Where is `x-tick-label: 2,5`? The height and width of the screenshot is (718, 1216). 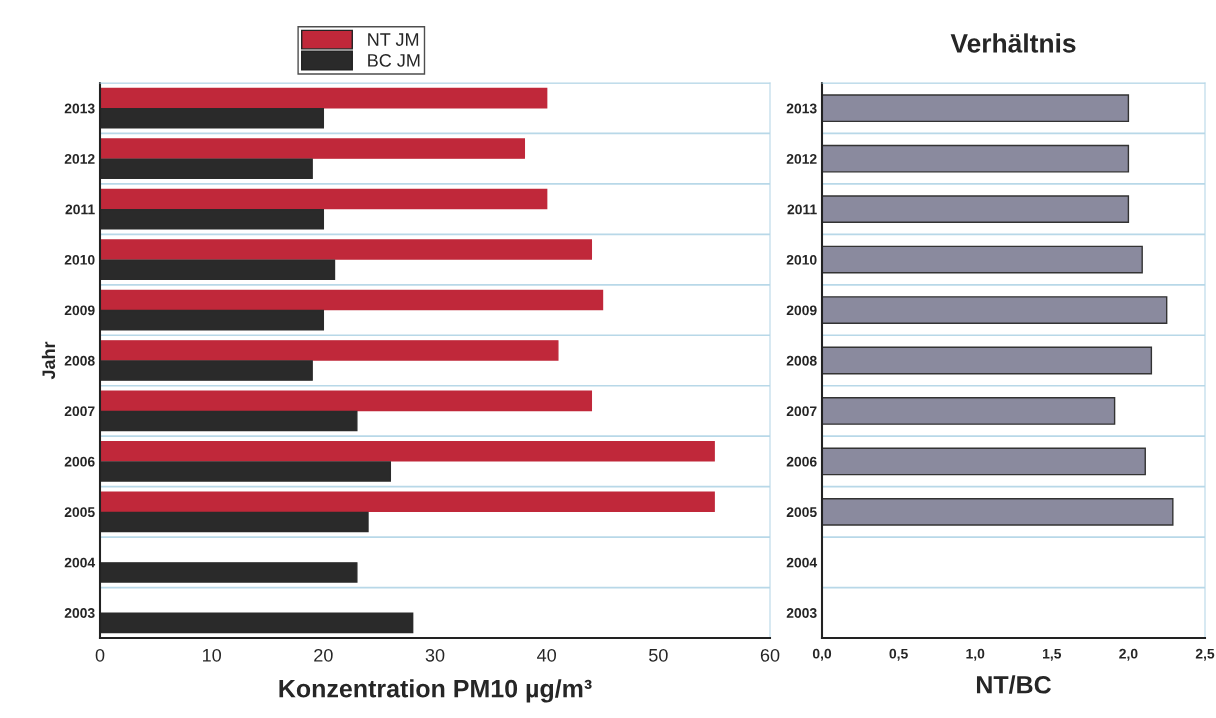
x-tick-label: 2,5 is located at coordinates (1205, 654).